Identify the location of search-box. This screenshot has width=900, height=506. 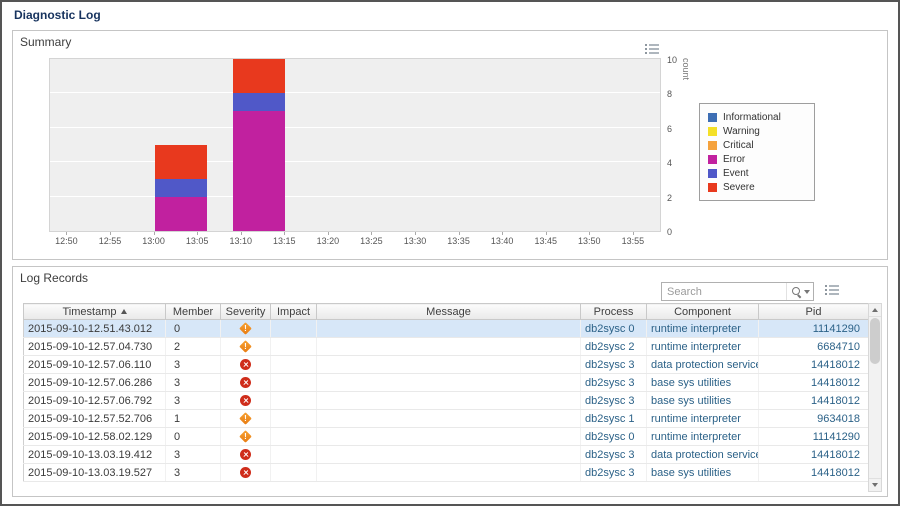
(737, 291).